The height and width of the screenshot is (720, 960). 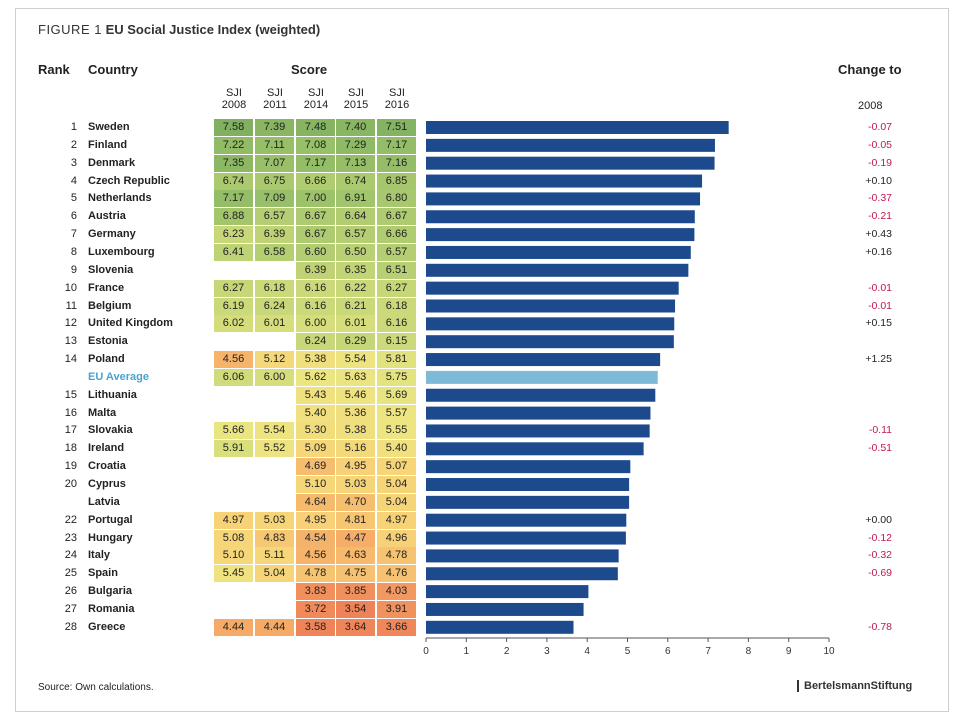 What do you see at coordinates (71, 305) in the screenshot?
I see `row-rank: 11` at bounding box center [71, 305].